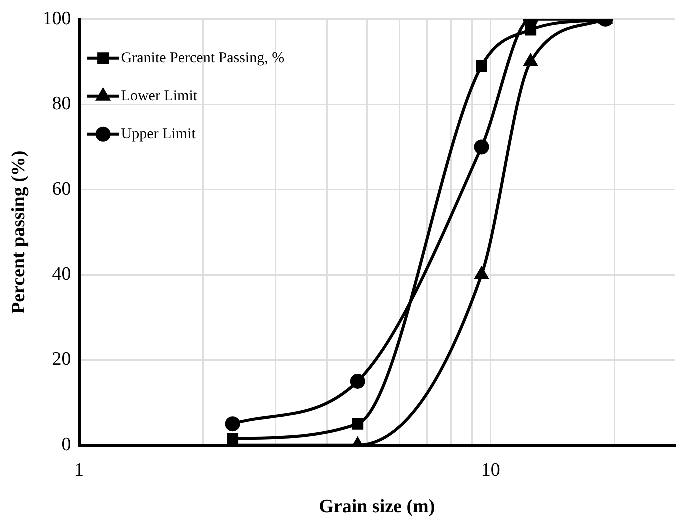 The image size is (684, 525). I want to click on y-tick-label: 40, so click(62, 274).